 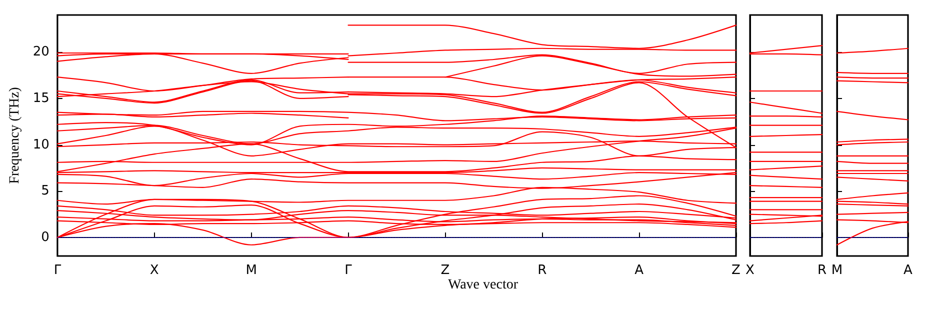 I want to click on y-axis-title: Frequency (THz), so click(x=15, y=135).